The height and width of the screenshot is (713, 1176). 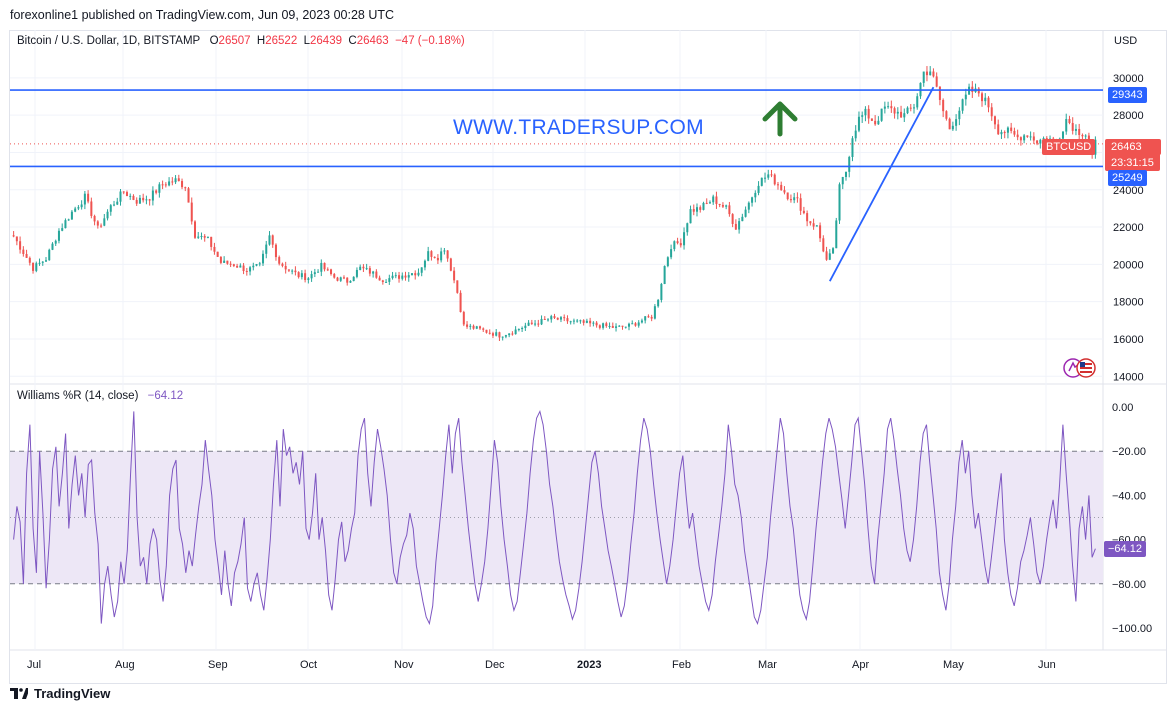 I want to click on legend-l-value: 26439, so click(x=326, y=41).